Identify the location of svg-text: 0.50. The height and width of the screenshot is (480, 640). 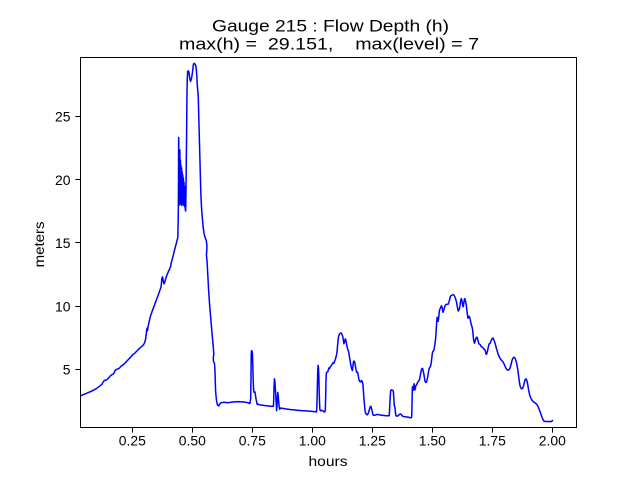
(192, 441).